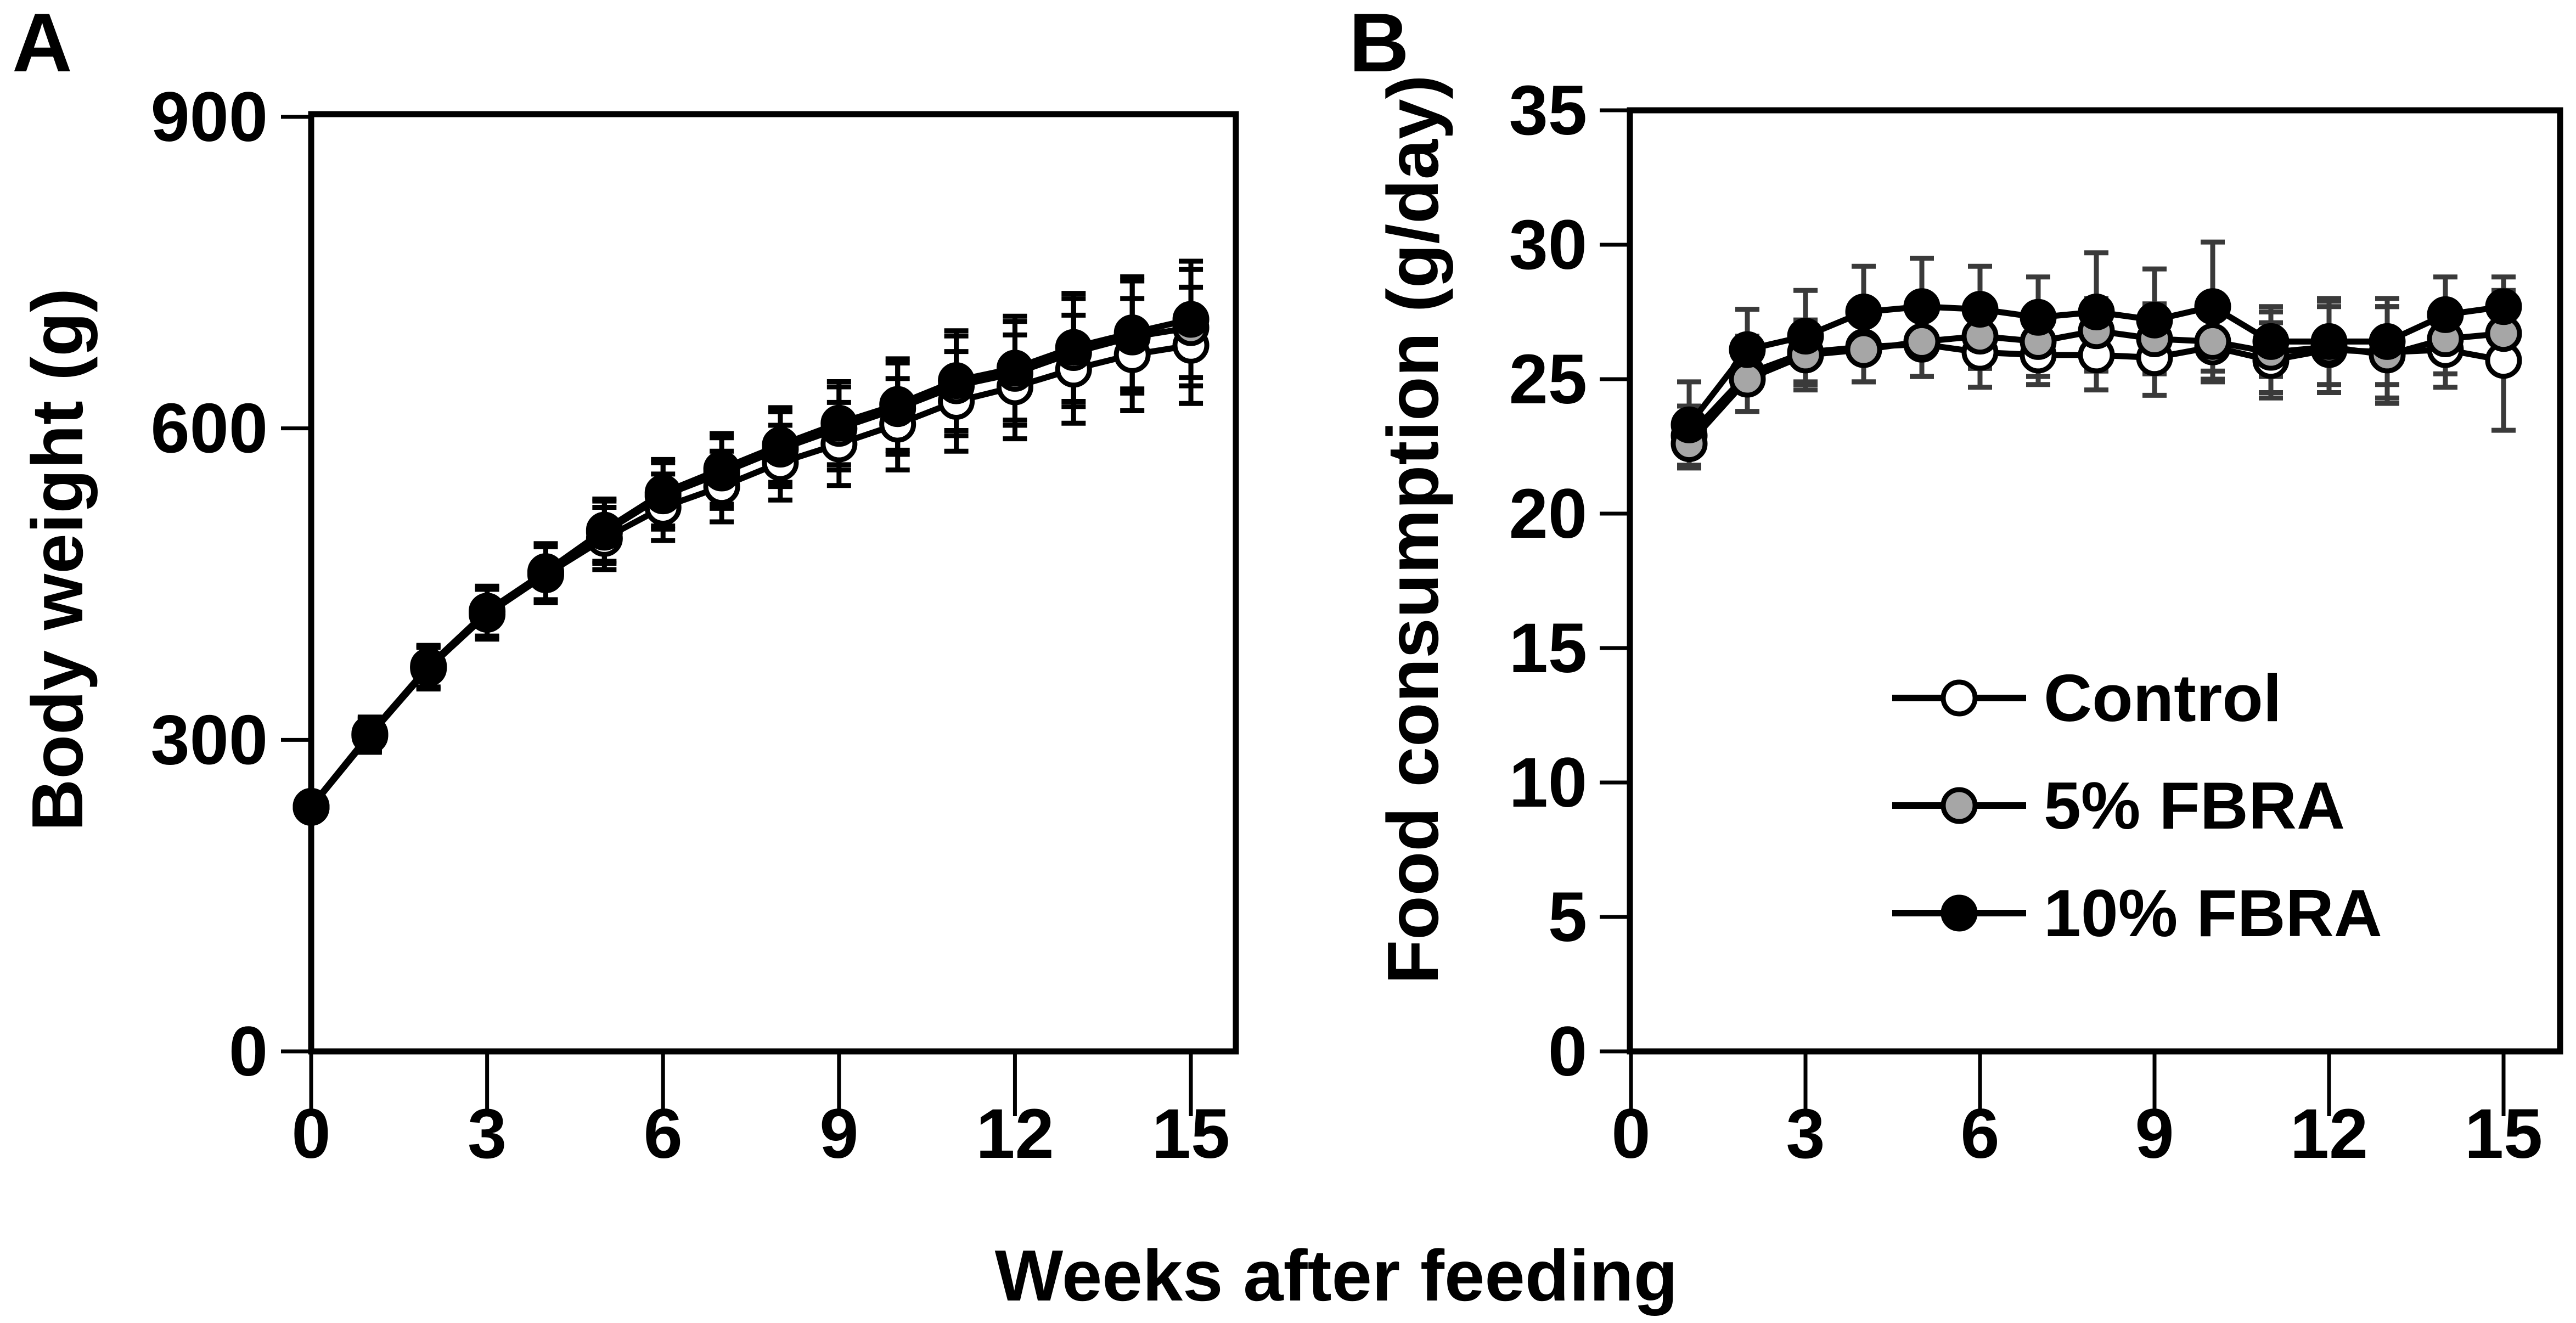 This screenshot has width=2576, height=1323. I want to click on legend-item: Control, so click(2087, 698).